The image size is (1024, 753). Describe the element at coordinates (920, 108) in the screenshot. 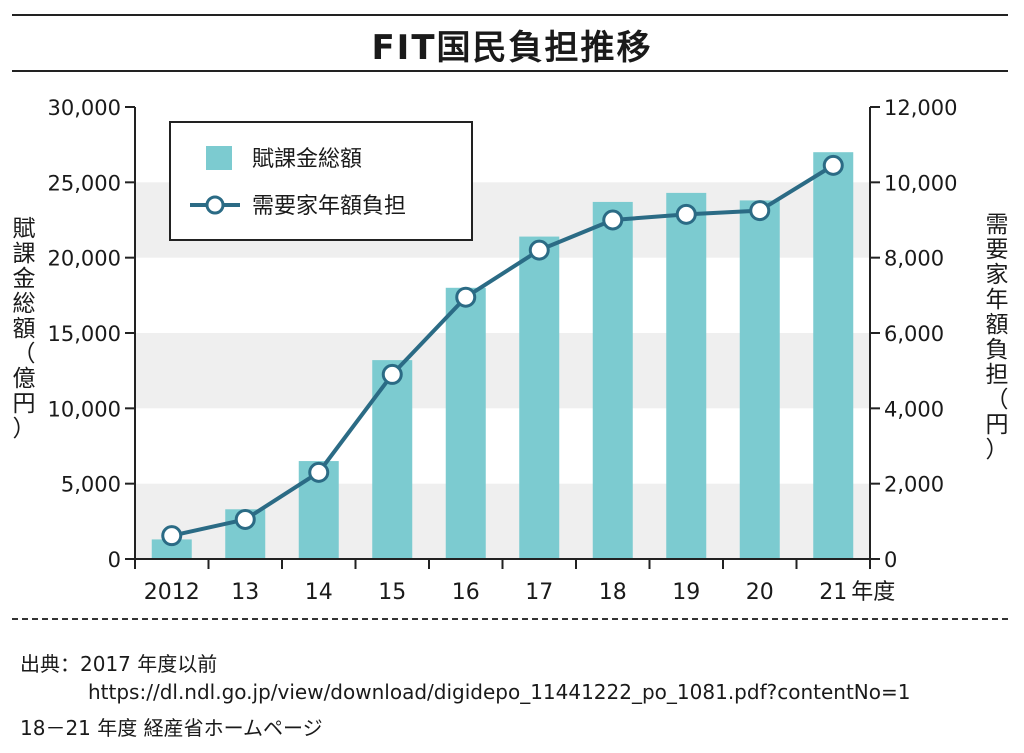

I see `y-right-tick-label: 12,000` at that location.